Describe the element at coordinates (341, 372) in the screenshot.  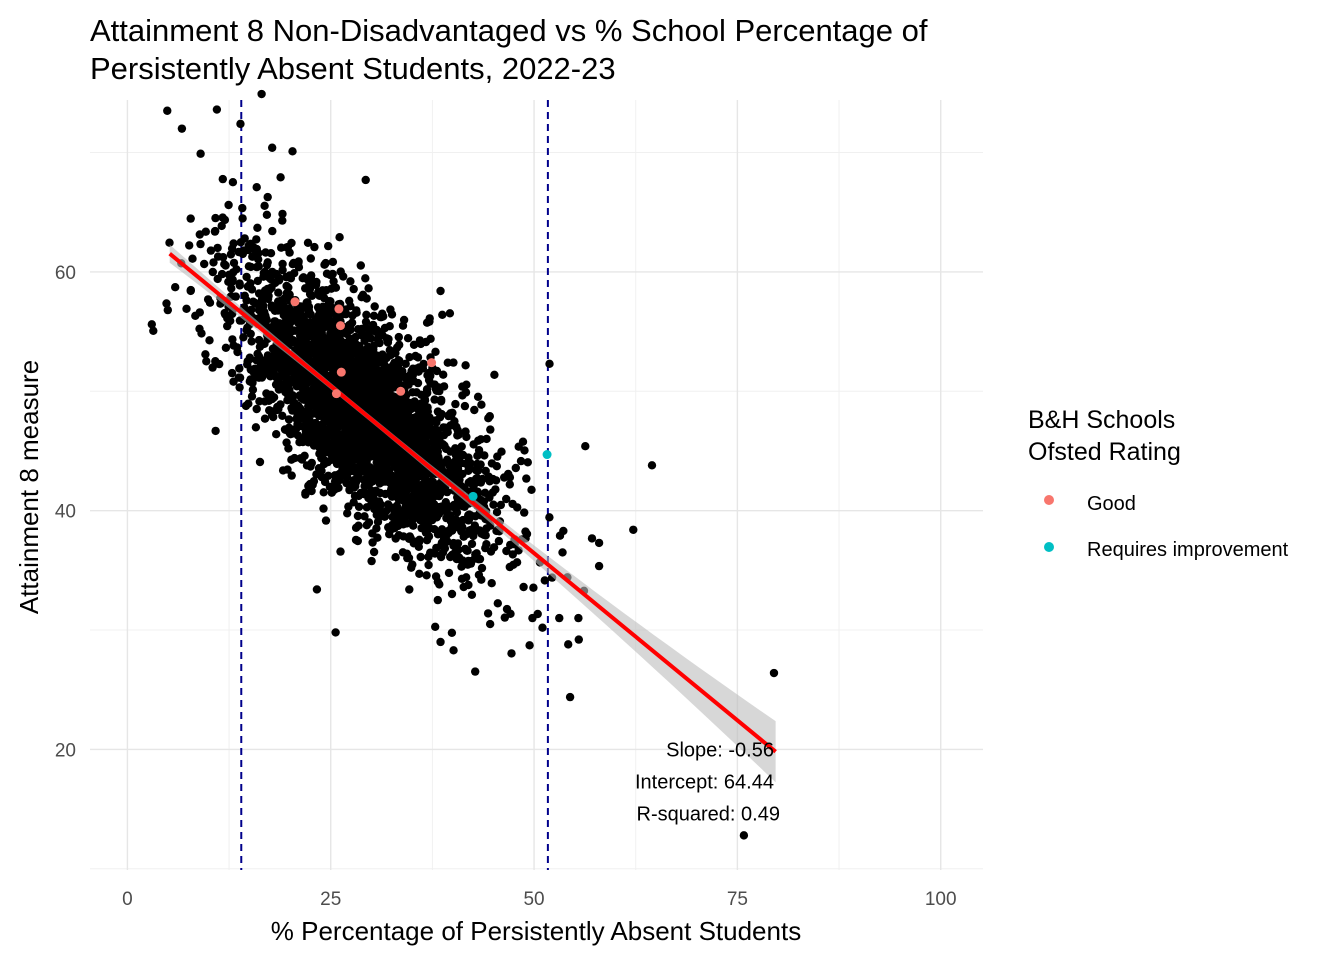
I see `highlighted-point` at that location.